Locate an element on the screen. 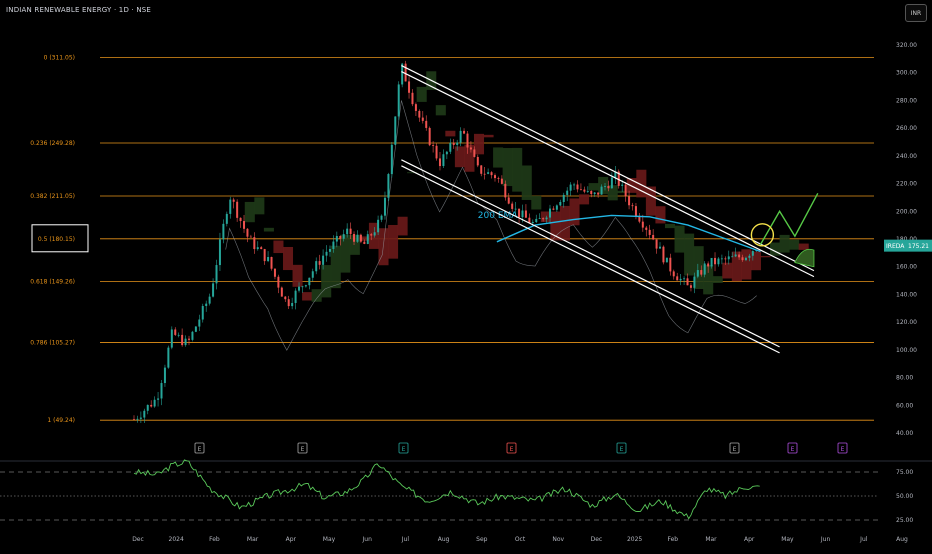 This screenshot has width=932, height=554. ema-200-line is located at coordinates (628, 233).